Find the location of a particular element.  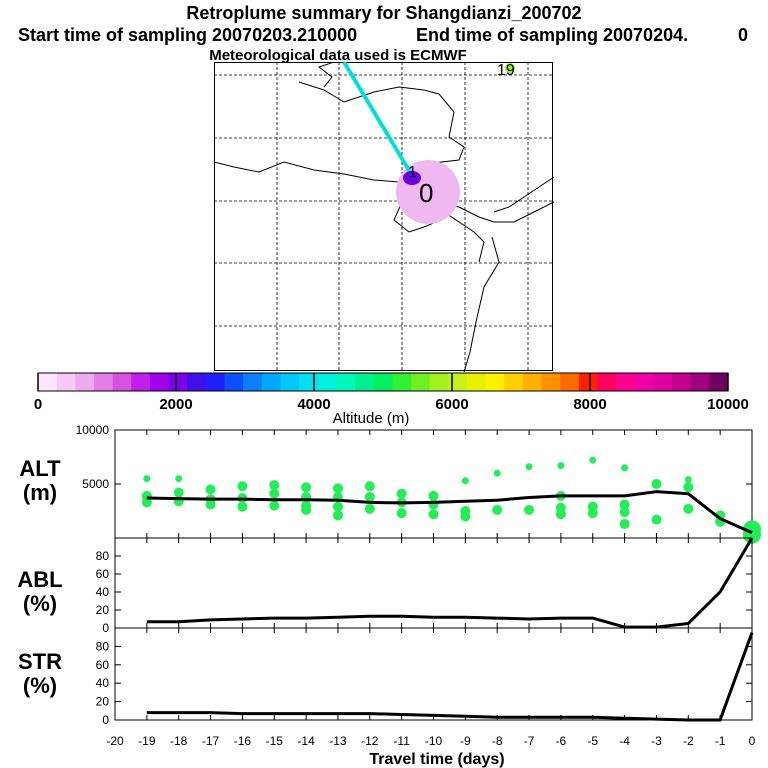

x-tick-label: -5 is located at coordinates (592, 741).